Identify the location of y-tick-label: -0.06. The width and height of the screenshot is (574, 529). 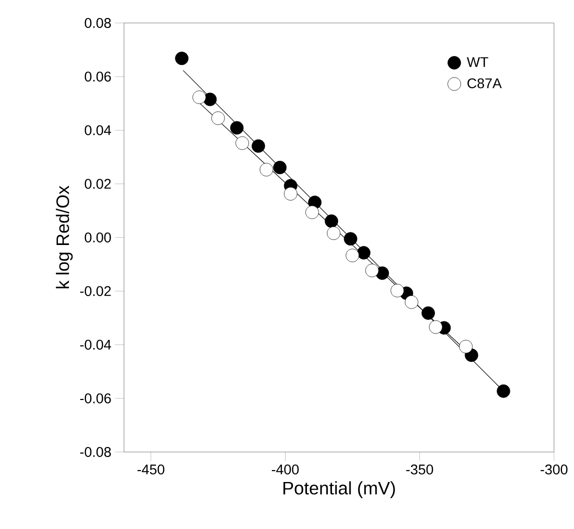
(95, 398).